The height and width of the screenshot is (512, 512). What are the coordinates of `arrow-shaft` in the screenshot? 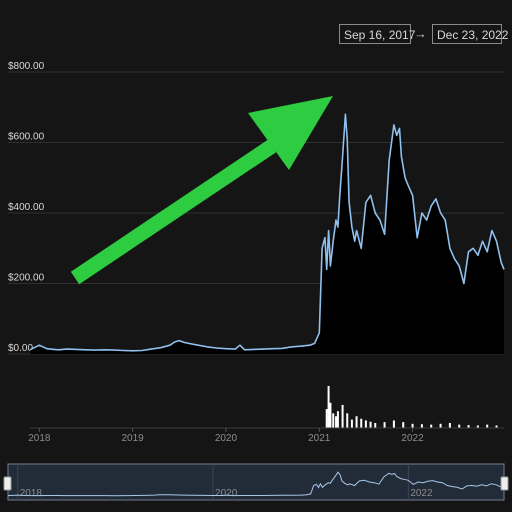 It's located at (173, 212).